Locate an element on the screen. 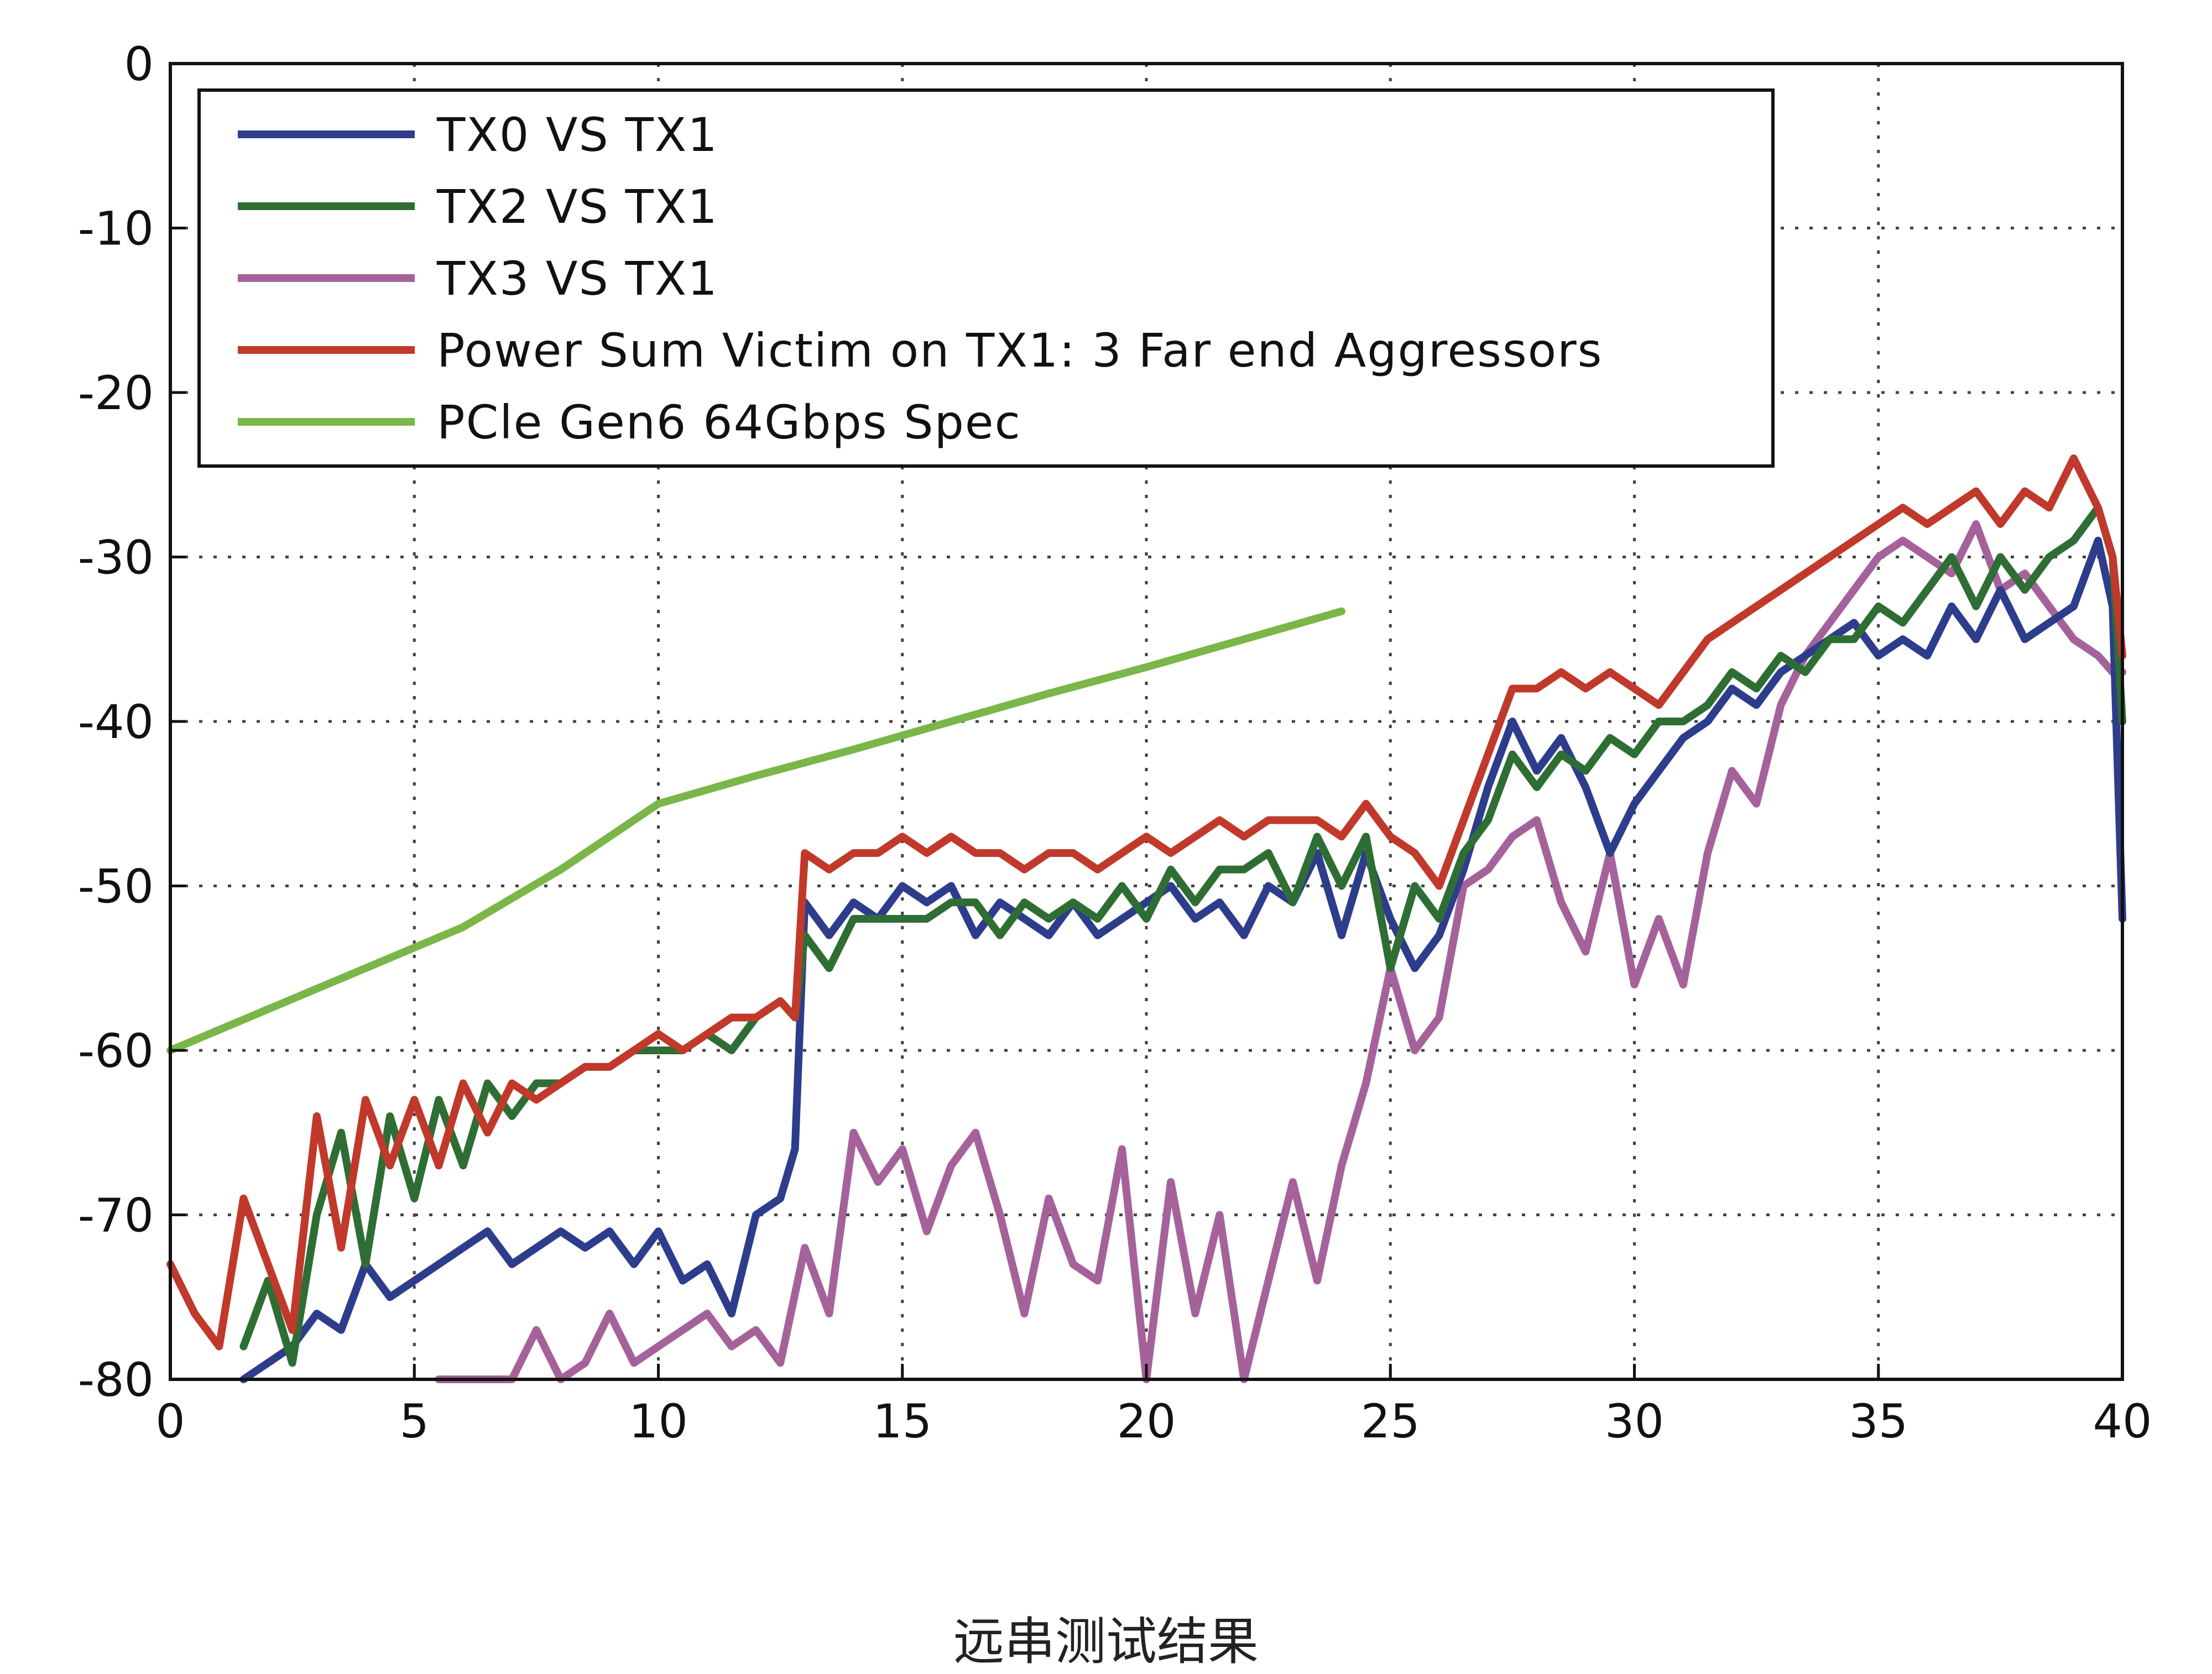  y-tick-label: -80 is located at coordinates (116, 1380).